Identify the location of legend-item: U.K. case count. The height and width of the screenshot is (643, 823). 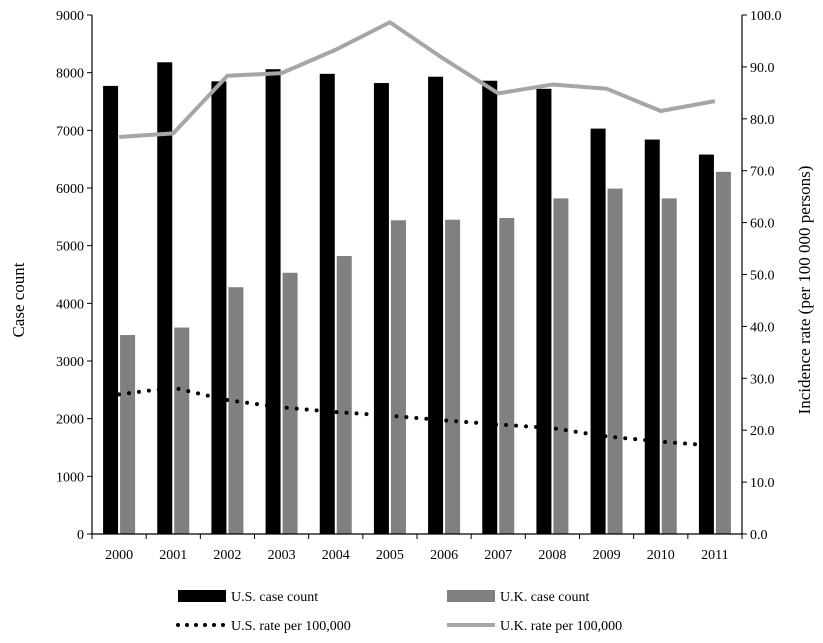
(518, 597).